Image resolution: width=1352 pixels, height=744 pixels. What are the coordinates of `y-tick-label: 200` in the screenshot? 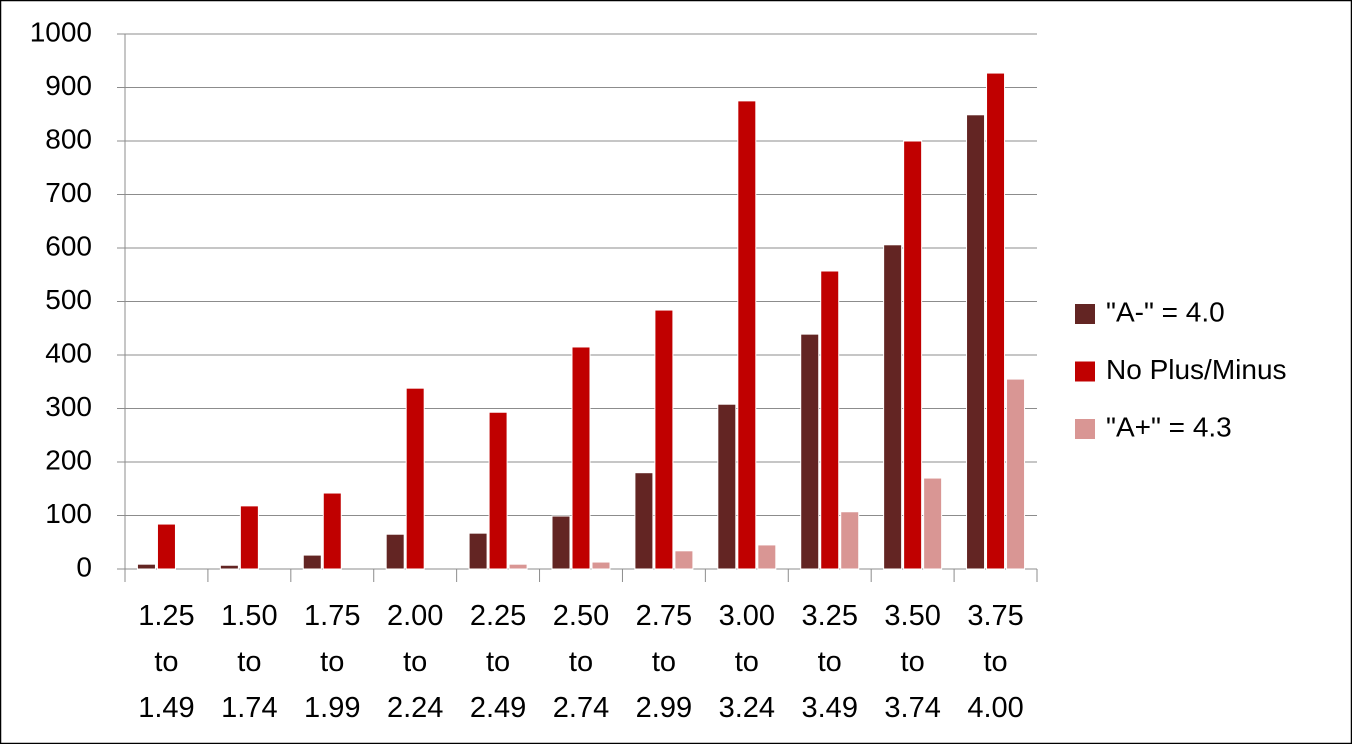 It's located at (68, 459).